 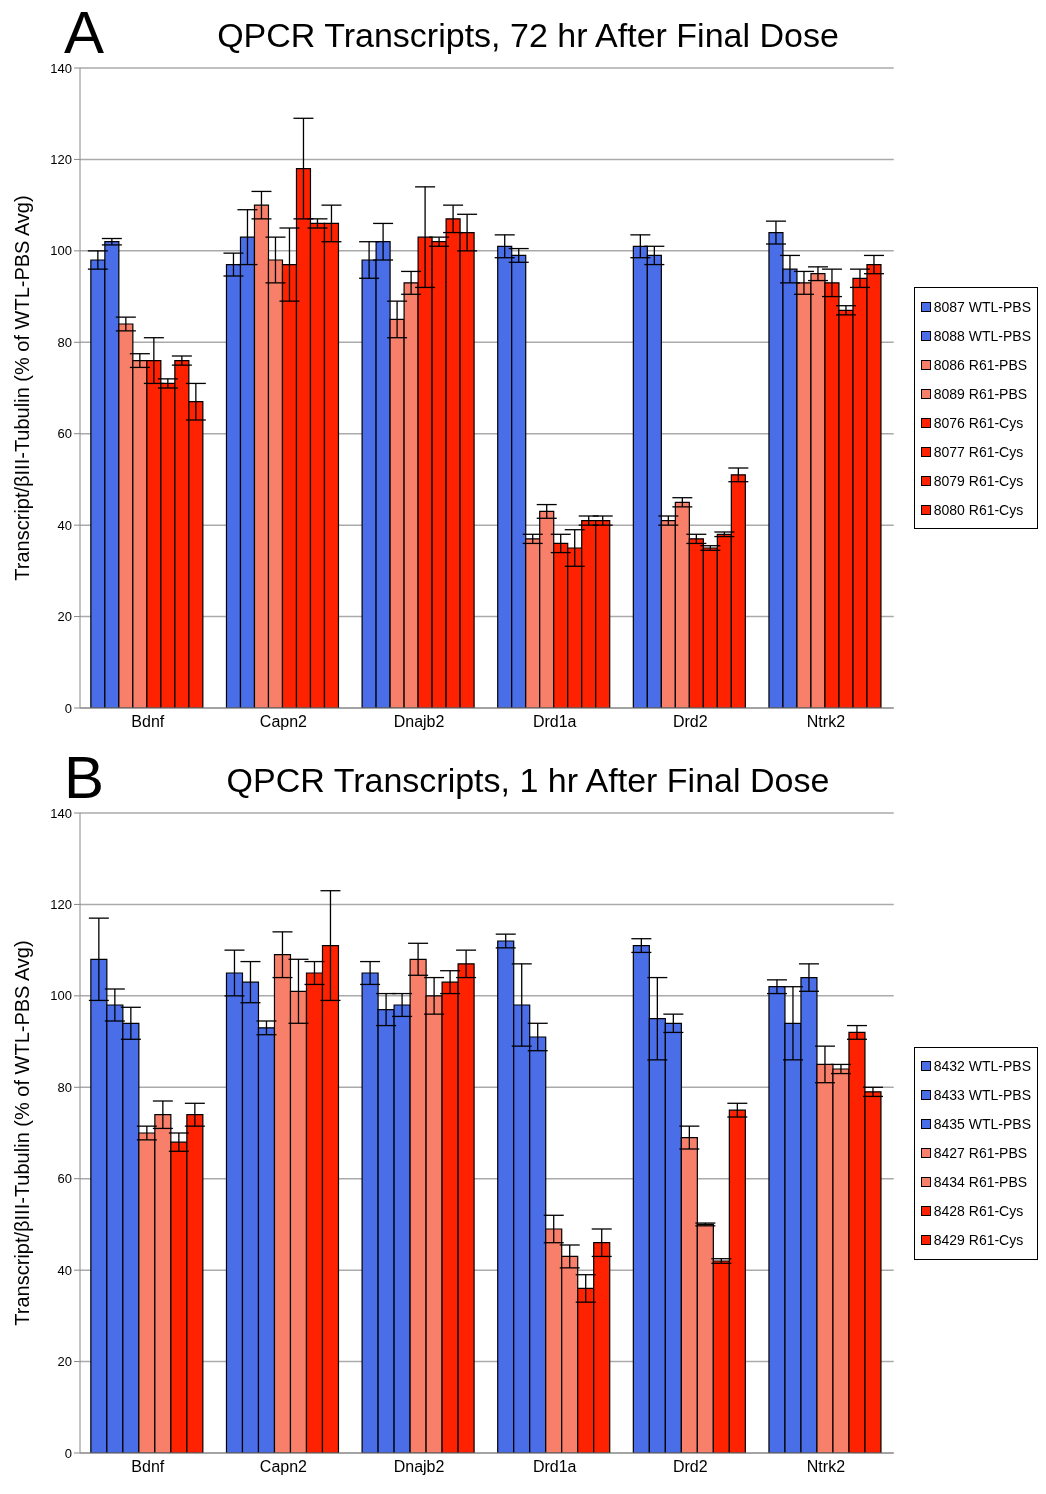 What do you see at coordinates (978, 1211) in the screenshot?
I see `legend-label: 8428 R61-Cys` at bounding box center [978, 1211].